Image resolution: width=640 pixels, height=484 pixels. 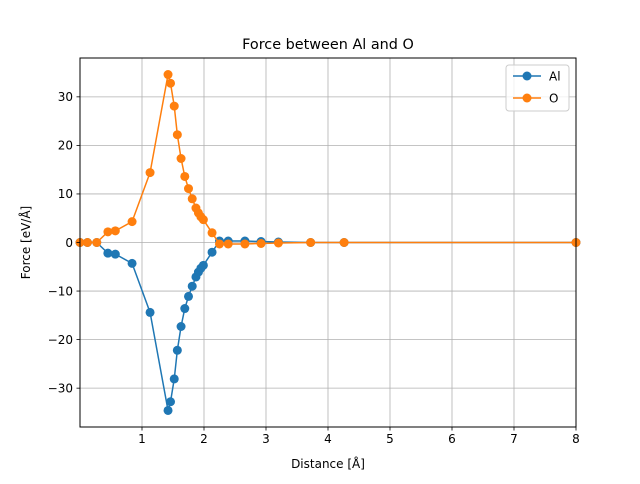 I want to click on legend-marker-o, so click(x=527, y=98).